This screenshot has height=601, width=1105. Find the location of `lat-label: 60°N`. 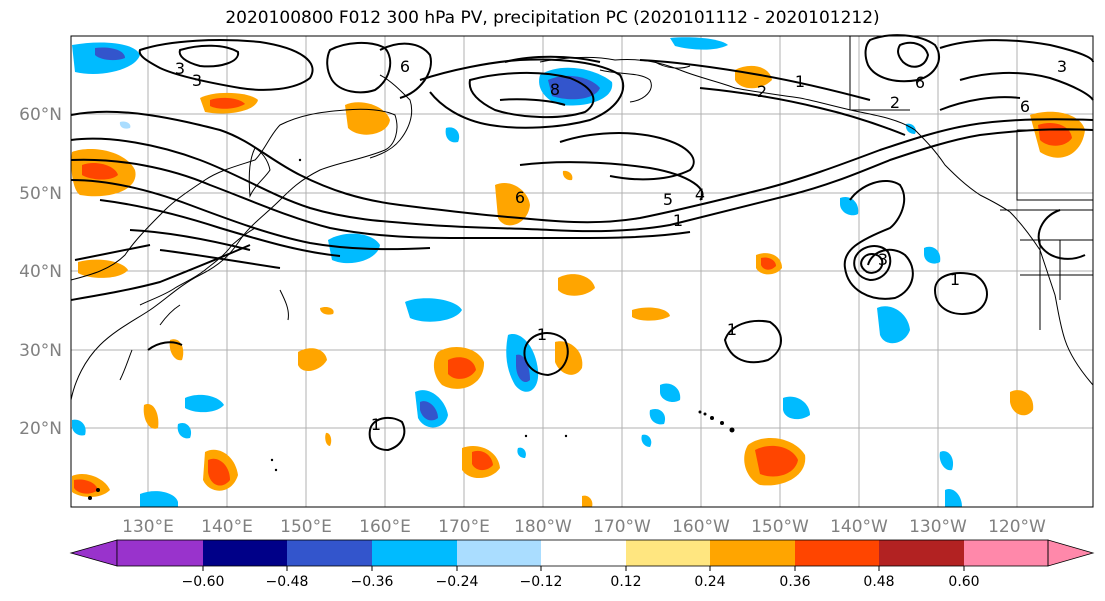

lat-label: 60°N is located at coordinates (40, 115).